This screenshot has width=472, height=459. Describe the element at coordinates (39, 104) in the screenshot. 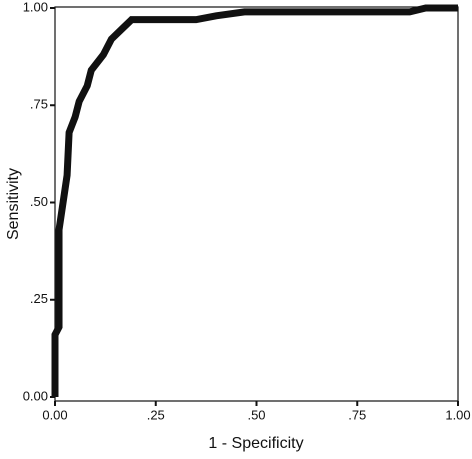

I see `y-tick-label: .75` at that location.